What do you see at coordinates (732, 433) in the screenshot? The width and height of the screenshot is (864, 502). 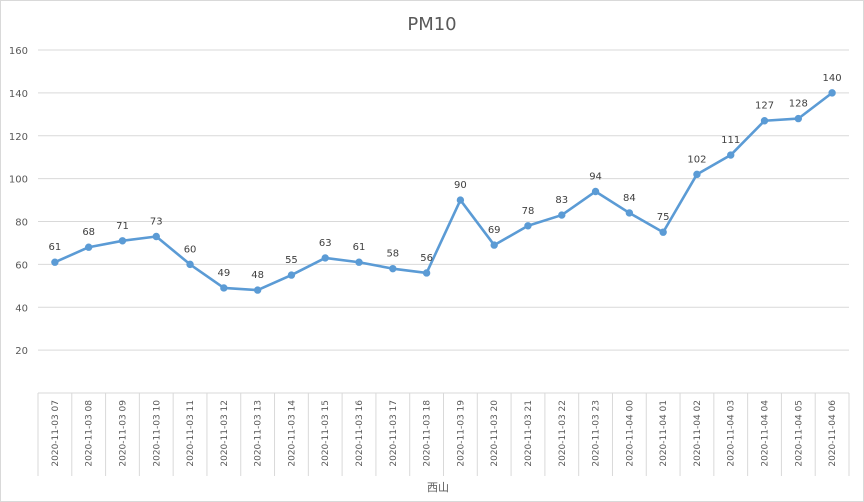 I see `x-tick-label: 2020-11-04 03` at bounding box center [732, 433].